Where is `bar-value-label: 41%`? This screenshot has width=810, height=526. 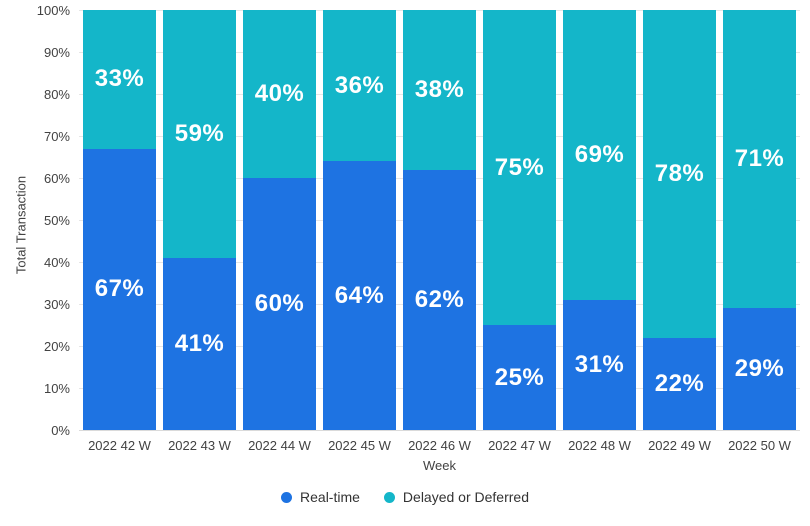 bar-value-label: 41% is located at coordinates (199, 343).